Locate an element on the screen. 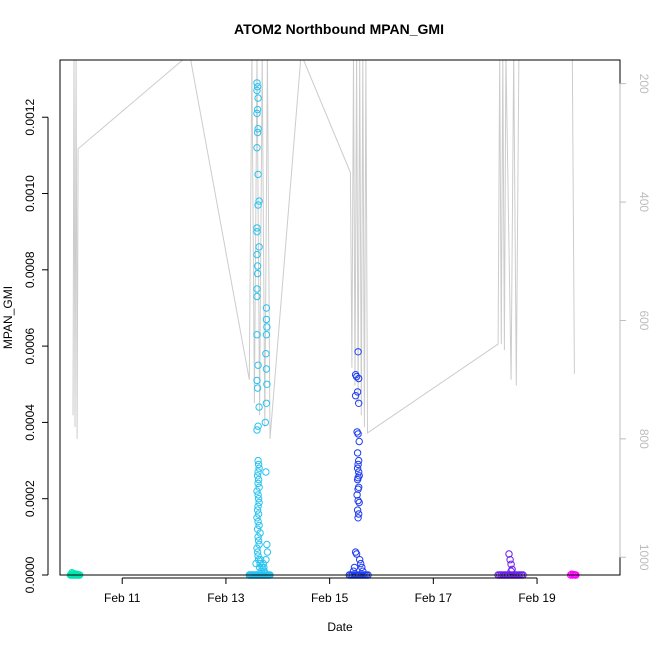 The height and width of the screenshot is (650, 650). x-axis-label: Date is located at coordinates (340, 627).